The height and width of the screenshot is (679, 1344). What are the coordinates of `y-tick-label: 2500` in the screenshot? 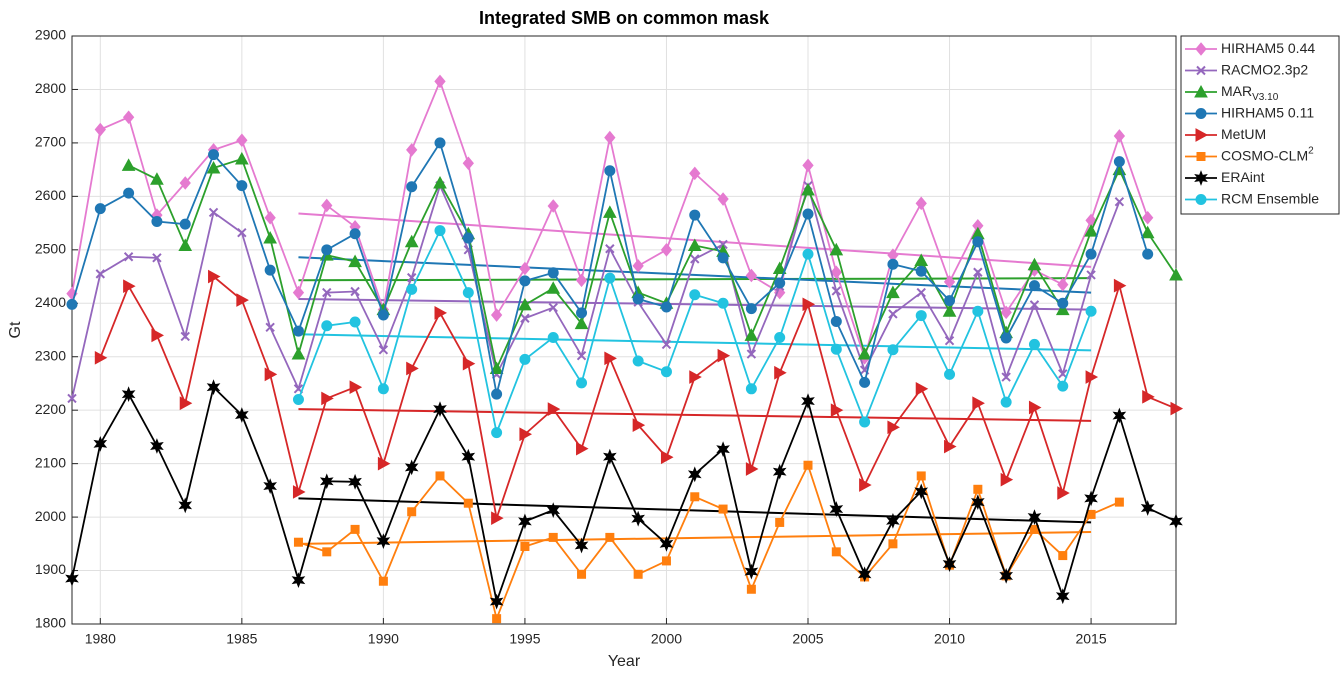 It's located at (50, 249).